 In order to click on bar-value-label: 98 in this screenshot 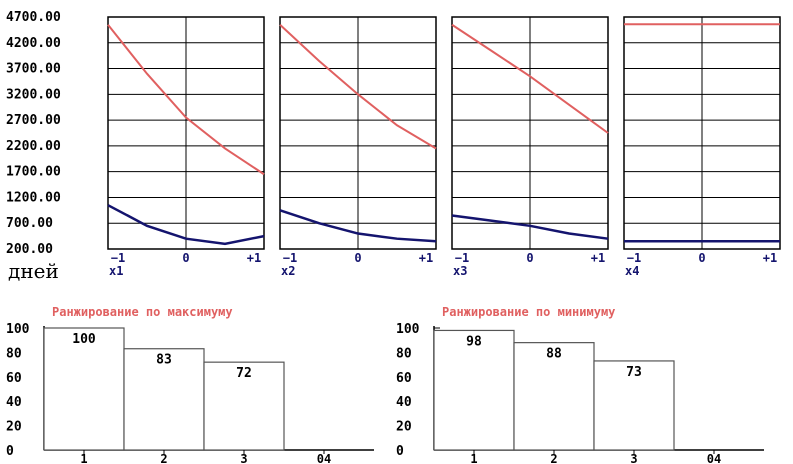, I will do `click(474, 341)`.